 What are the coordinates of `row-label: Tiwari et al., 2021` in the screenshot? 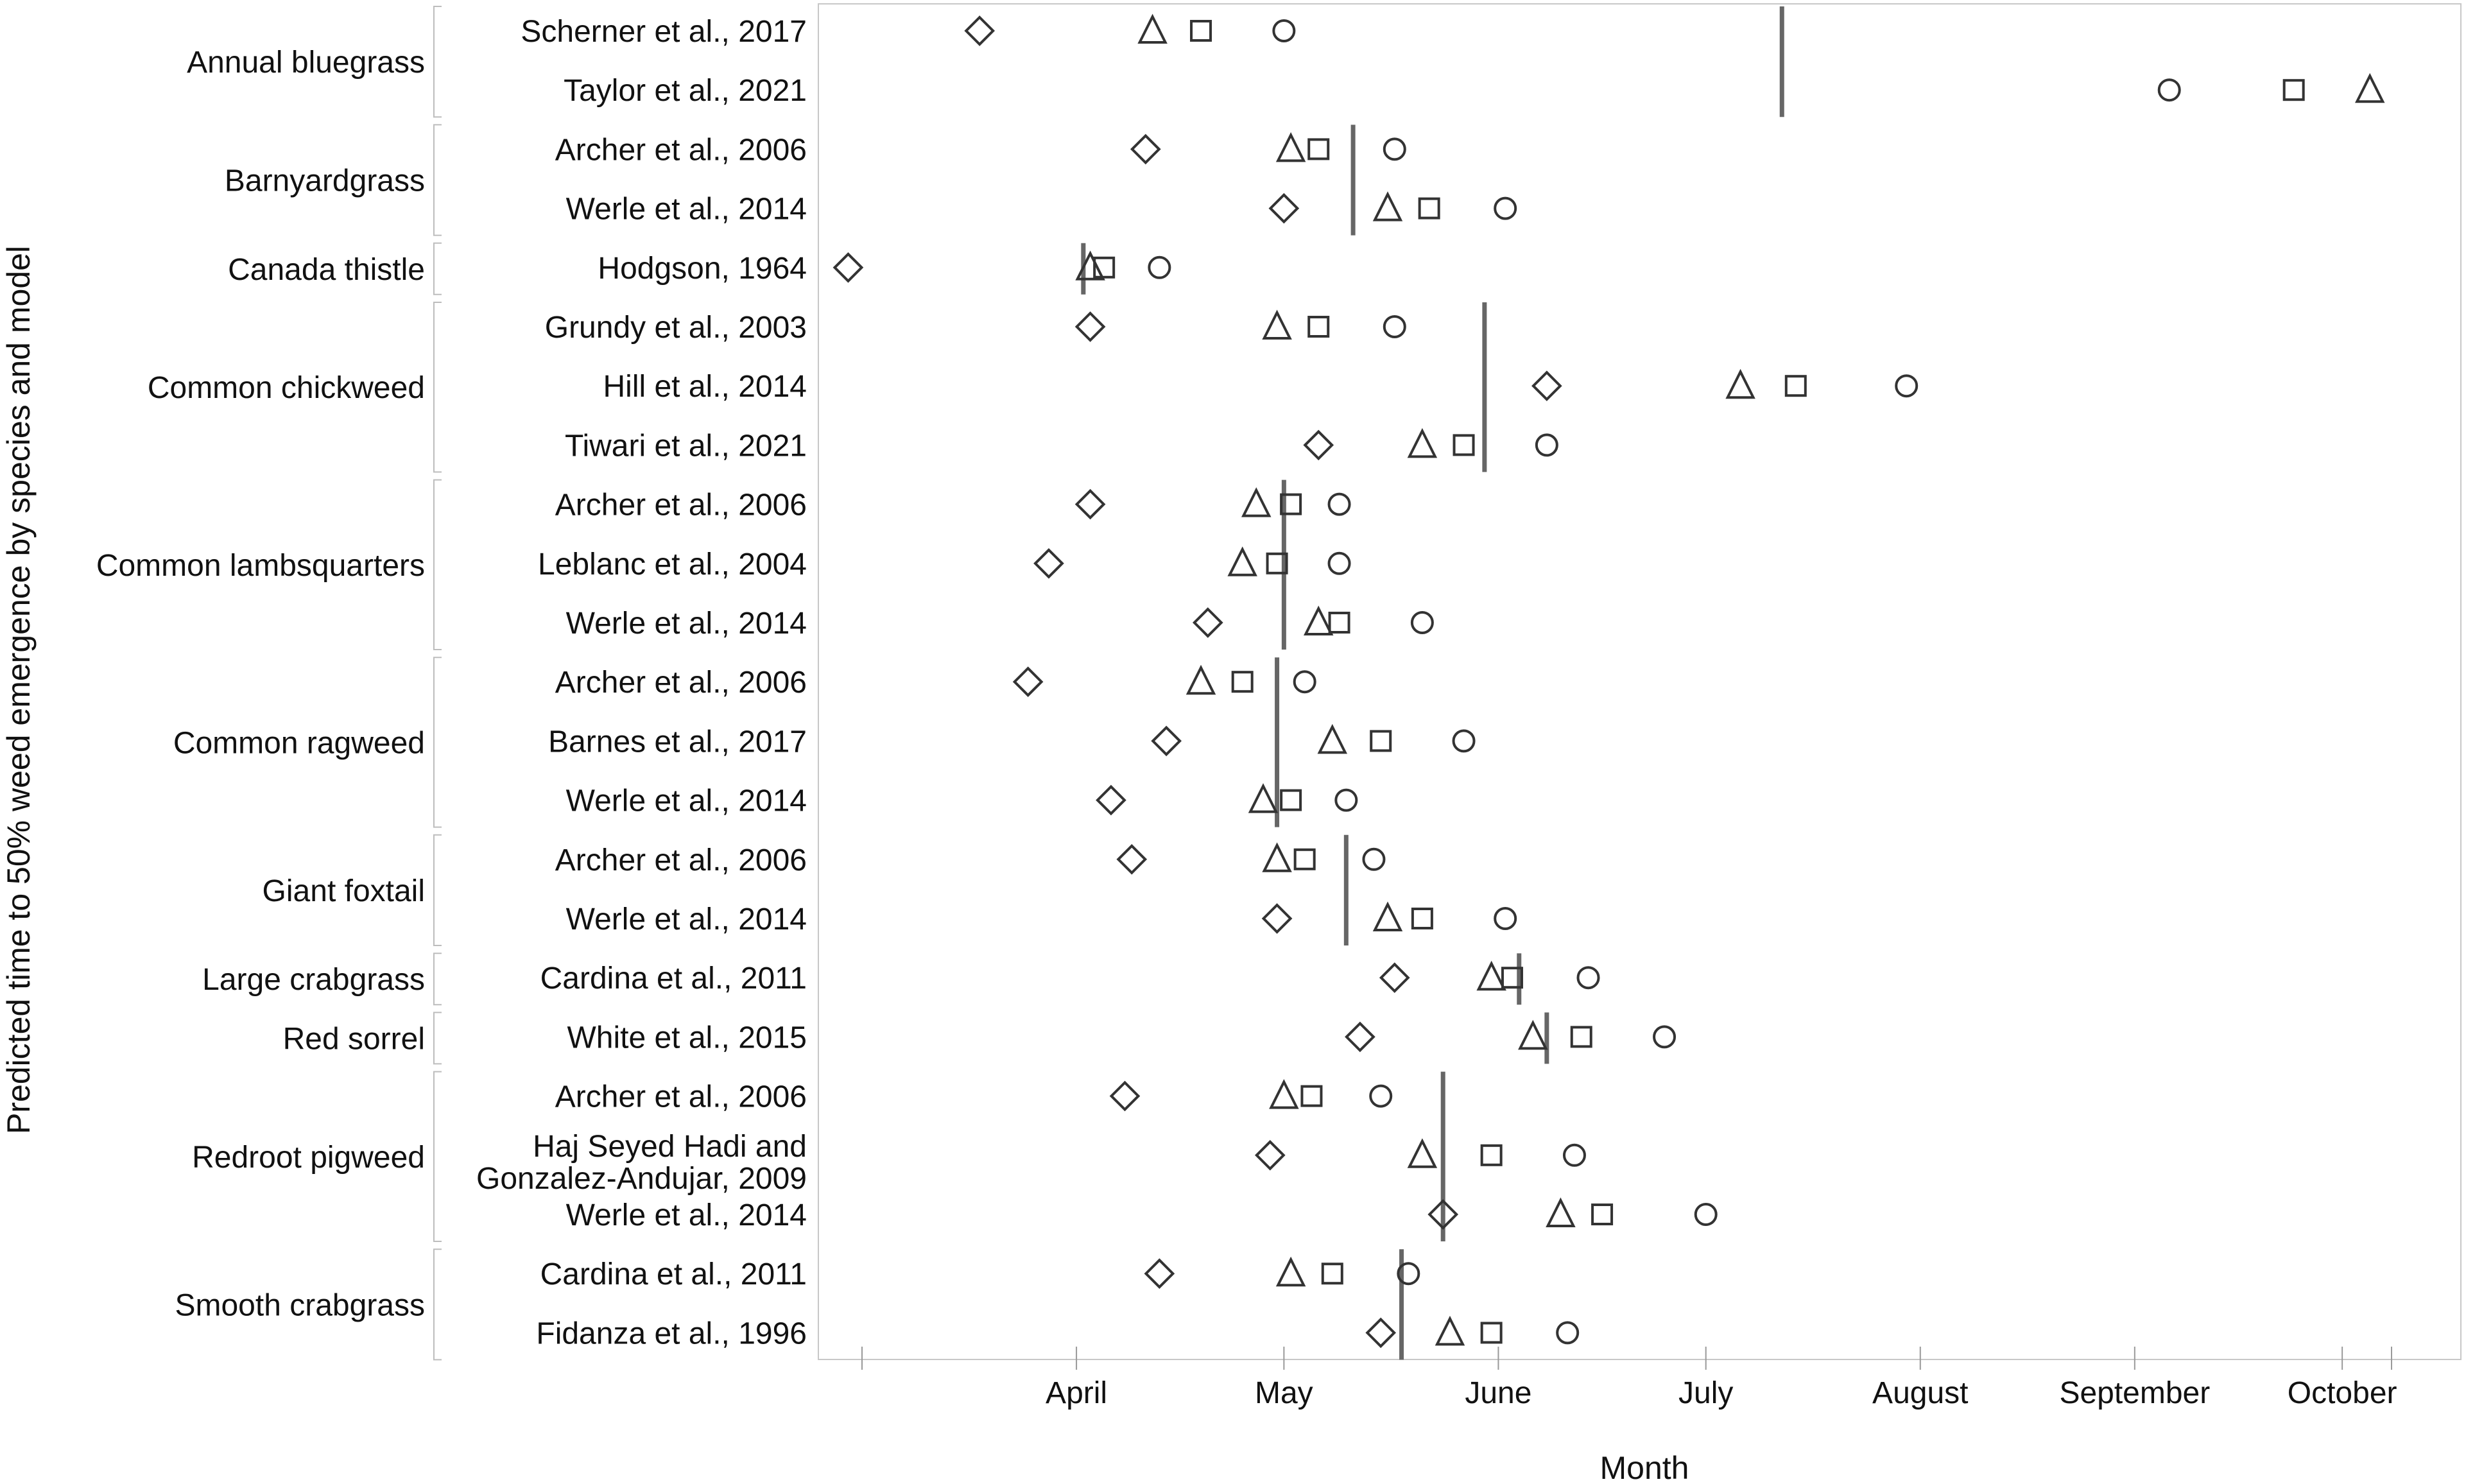 It's located at (686, 446).